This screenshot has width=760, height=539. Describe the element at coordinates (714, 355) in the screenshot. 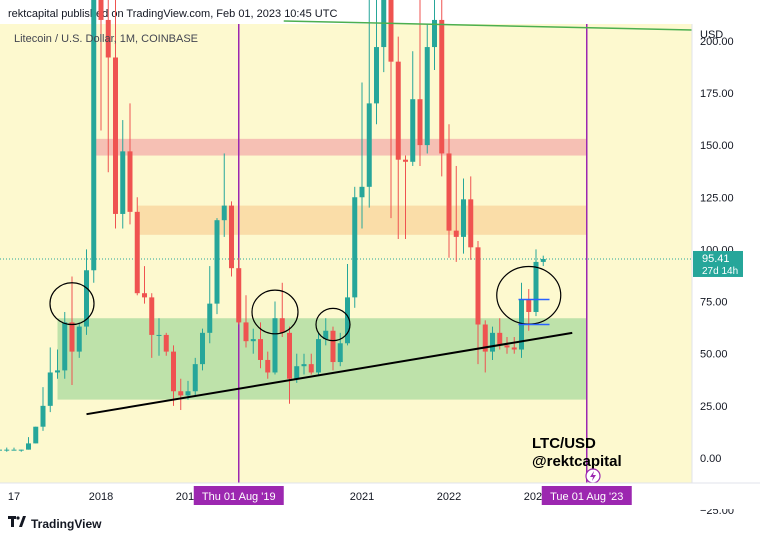

I see `y-tick-label: 50.00` at that location.